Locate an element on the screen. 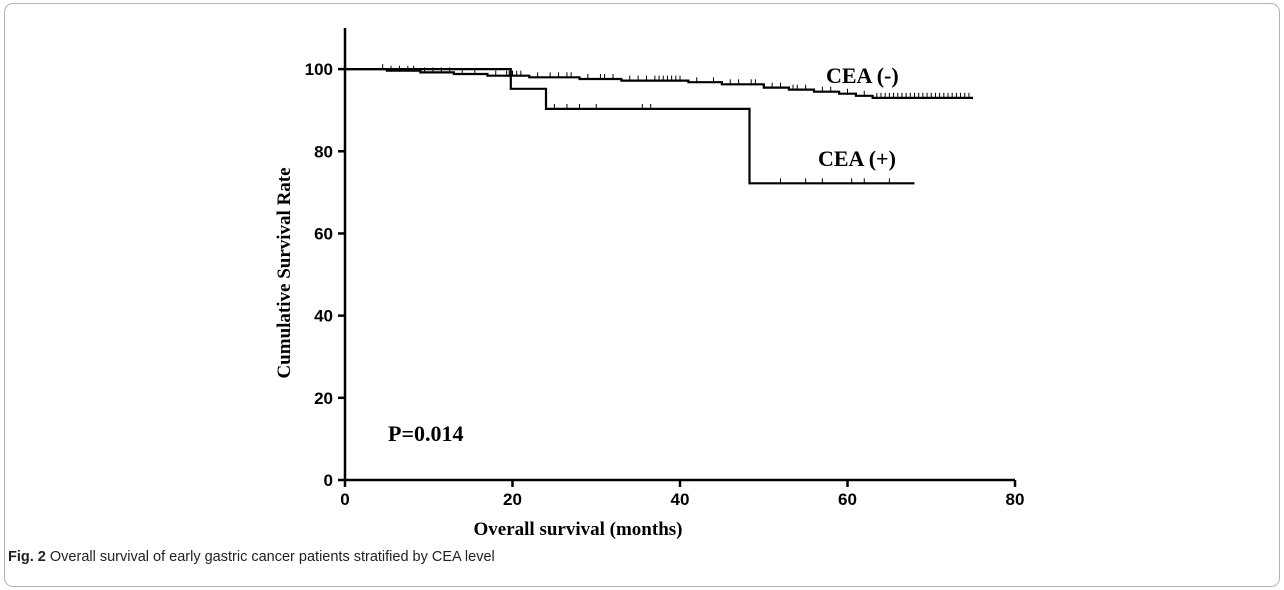  series-line-cea-pos is located at coordinates (630, 126).